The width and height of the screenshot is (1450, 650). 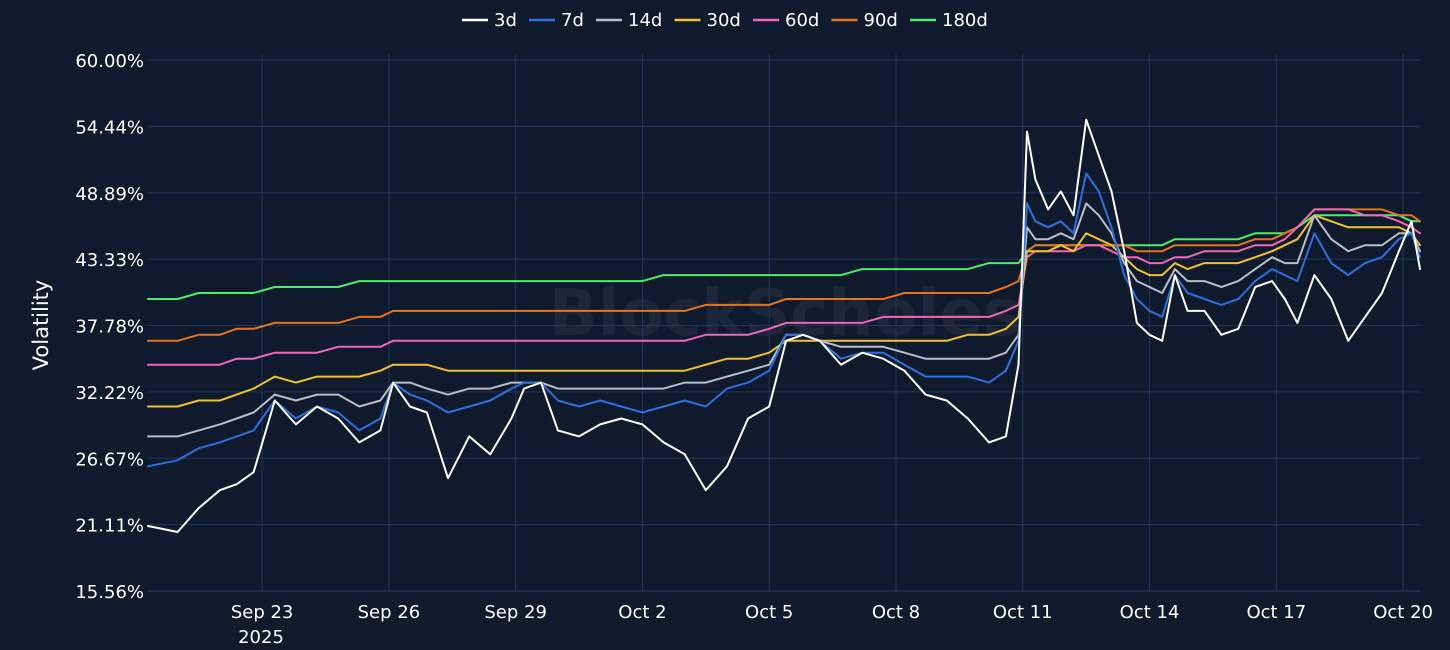 What do you see at coordinates (109, 194) in the screenshot?
I see `y-tick-label: 48.89%` at bounding box center [109, 194].